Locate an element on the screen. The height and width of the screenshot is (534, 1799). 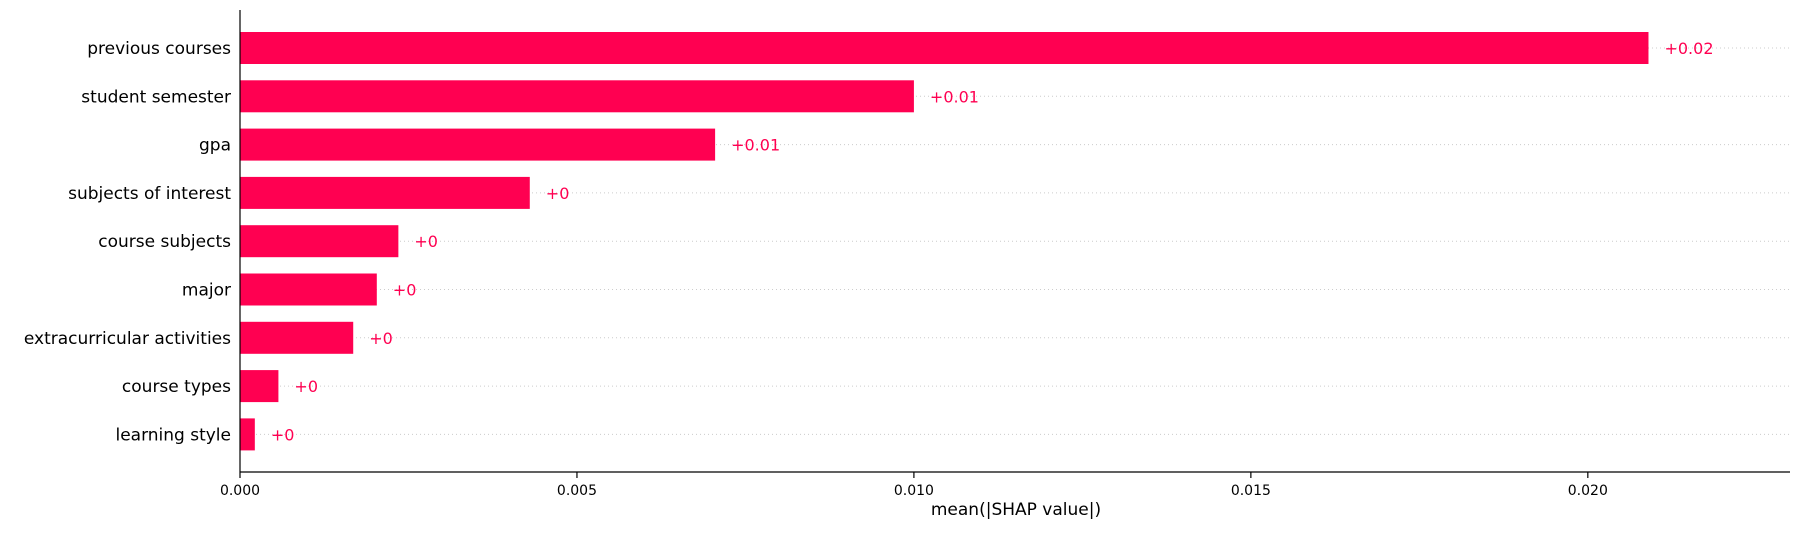
category-label: student semester is located at coordinates (156, 97).